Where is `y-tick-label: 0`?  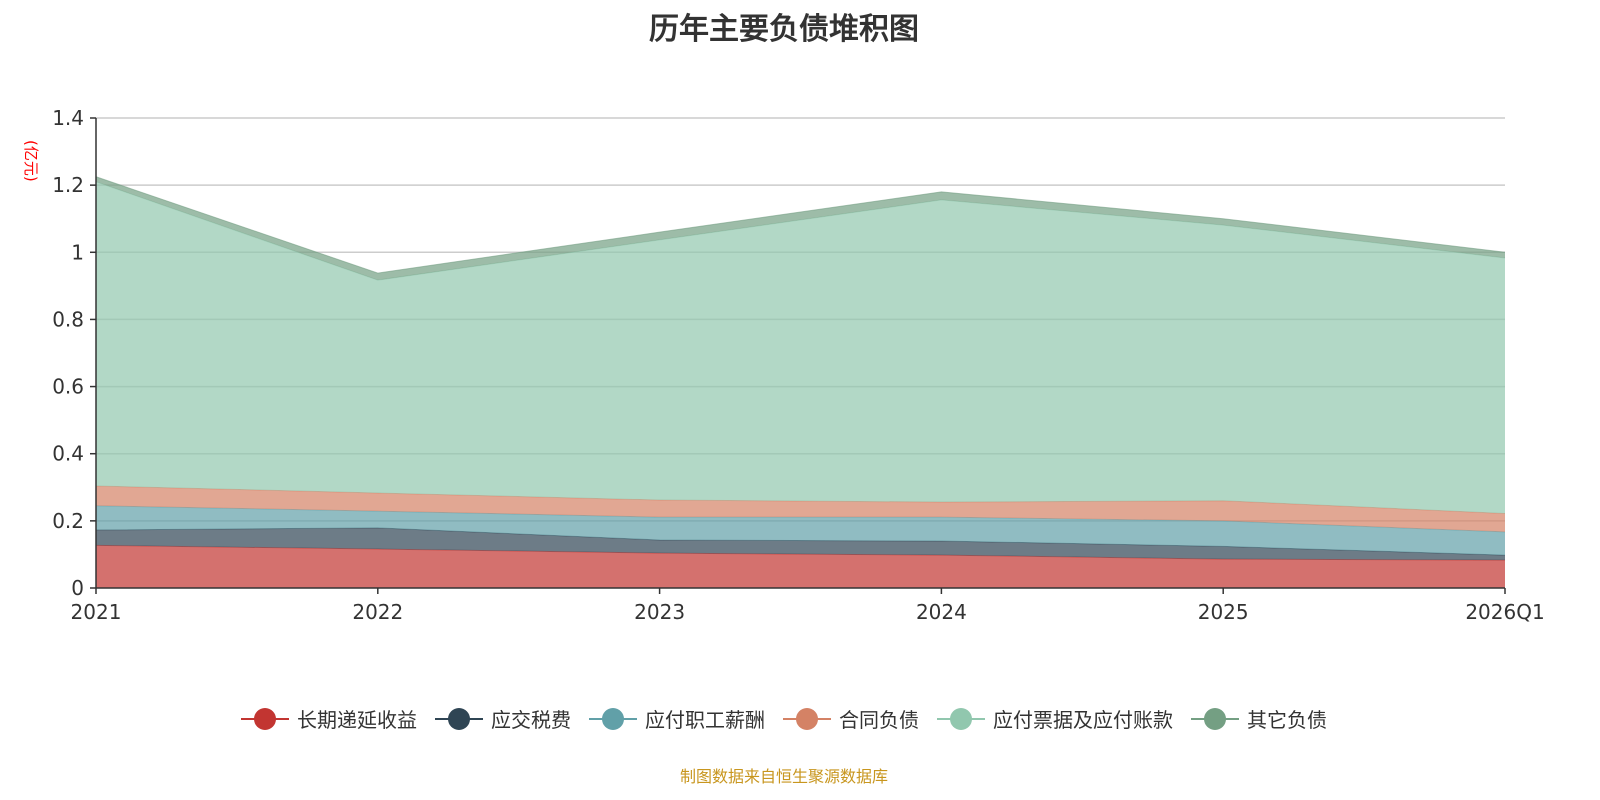 y-tick-label: 0 is located at coordinates (77, 588).